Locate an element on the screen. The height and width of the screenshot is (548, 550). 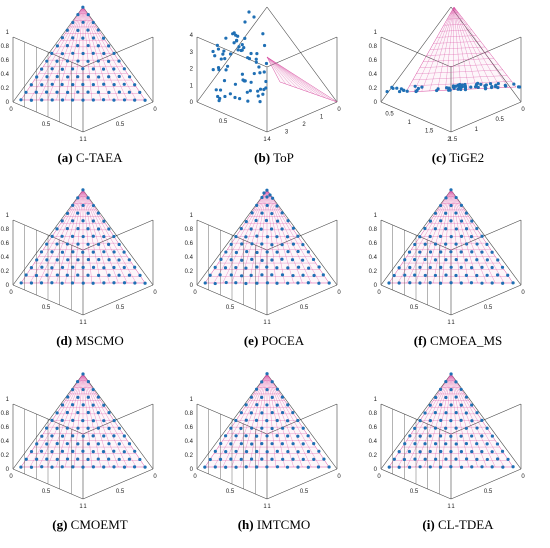
x-axis-ticks: 0.5 1 1.5 2 is located at coordinates (418, 128).